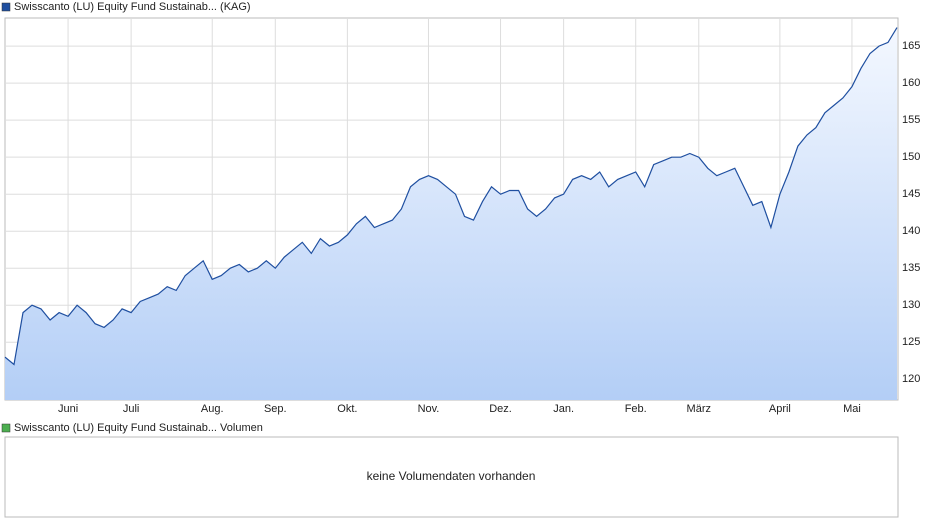 This screenshot has height=526, width=940. Describe the element at coordinates (911, 120) in the screenshot. I see `y-tick-label: 155` at that location.